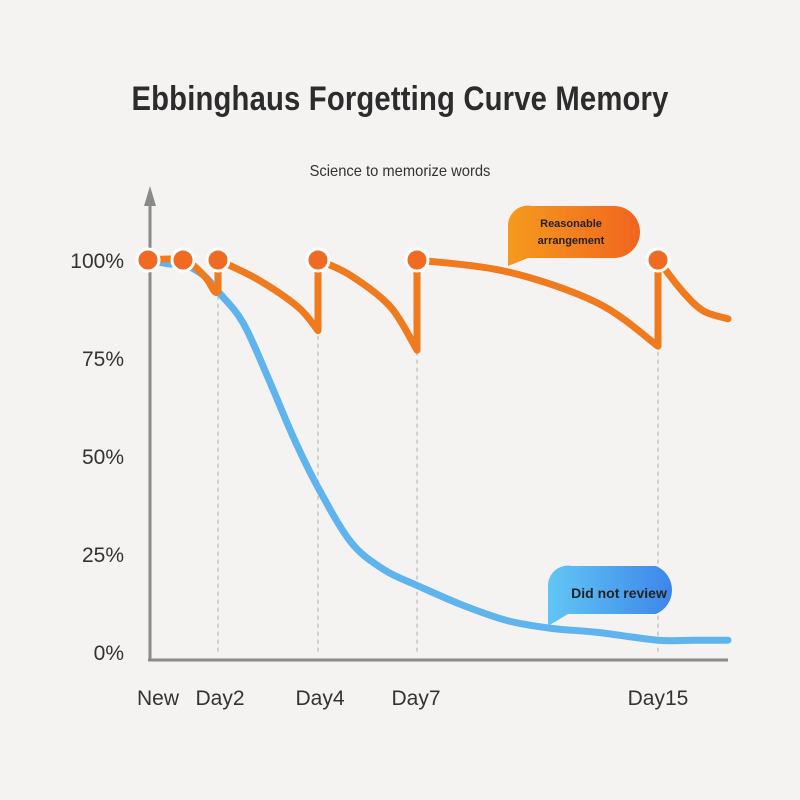 This screenshot has width=800, height=800. I want to click on callout-bubble-did-not-review, so click(609, 595).